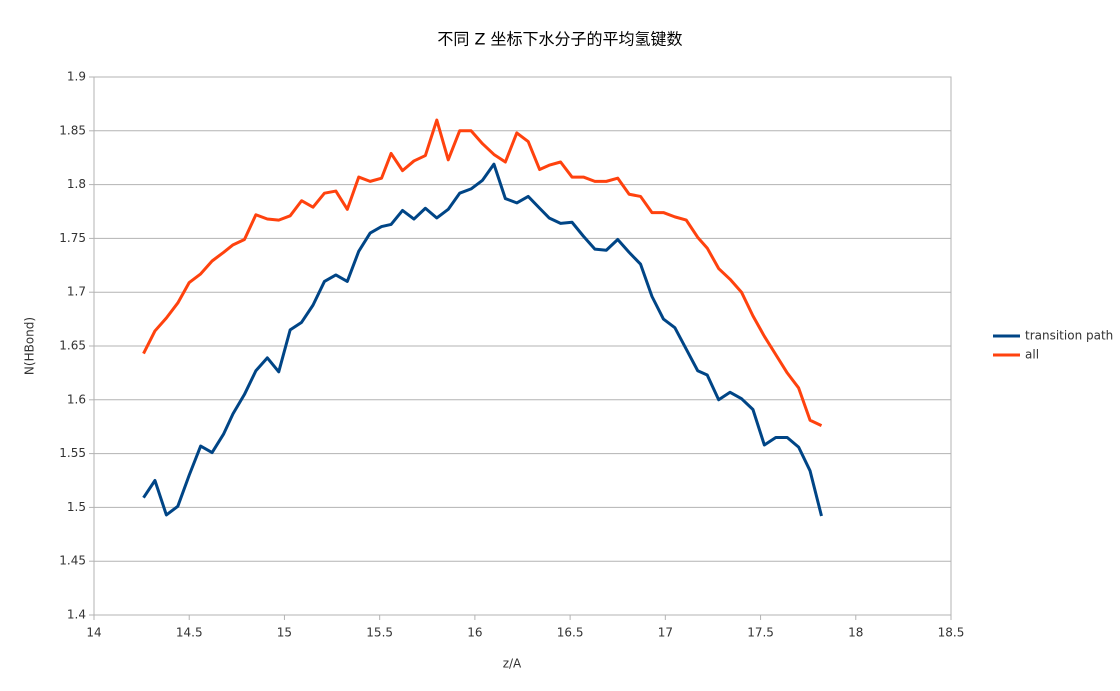 The width and height of the screenshot is (1120, 691). Describe the element at coordinates (1069, 336) in the screenshot. I see `legend-label: transition path` at that location.